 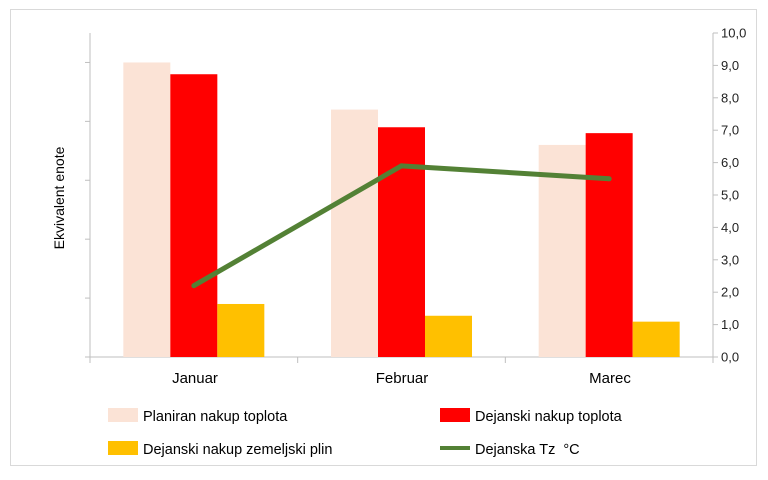 What do you see at coordinates (215, 417) in the screenshot?
I see `legend-label-planiran: Planiran nakup toplota` at bounding box center [215, 417].